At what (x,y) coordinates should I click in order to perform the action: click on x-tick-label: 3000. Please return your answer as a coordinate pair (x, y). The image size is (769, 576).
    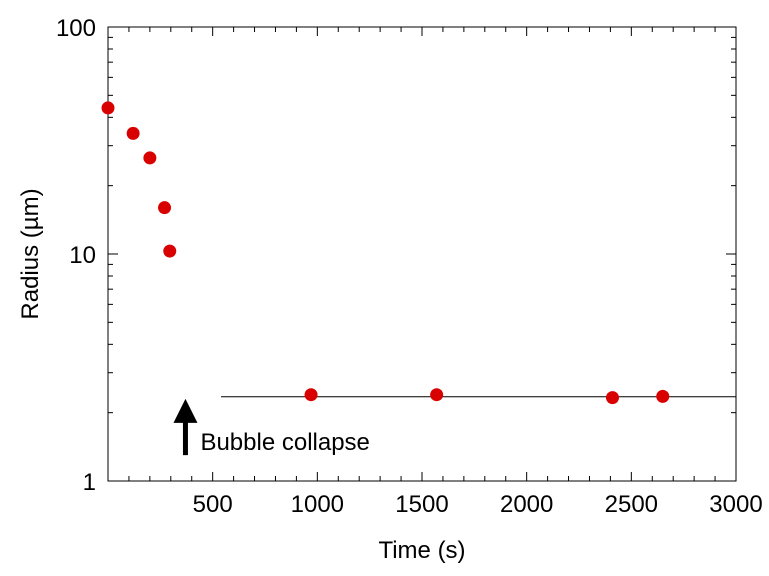
    Looking at the image, I should click on (735, 504).